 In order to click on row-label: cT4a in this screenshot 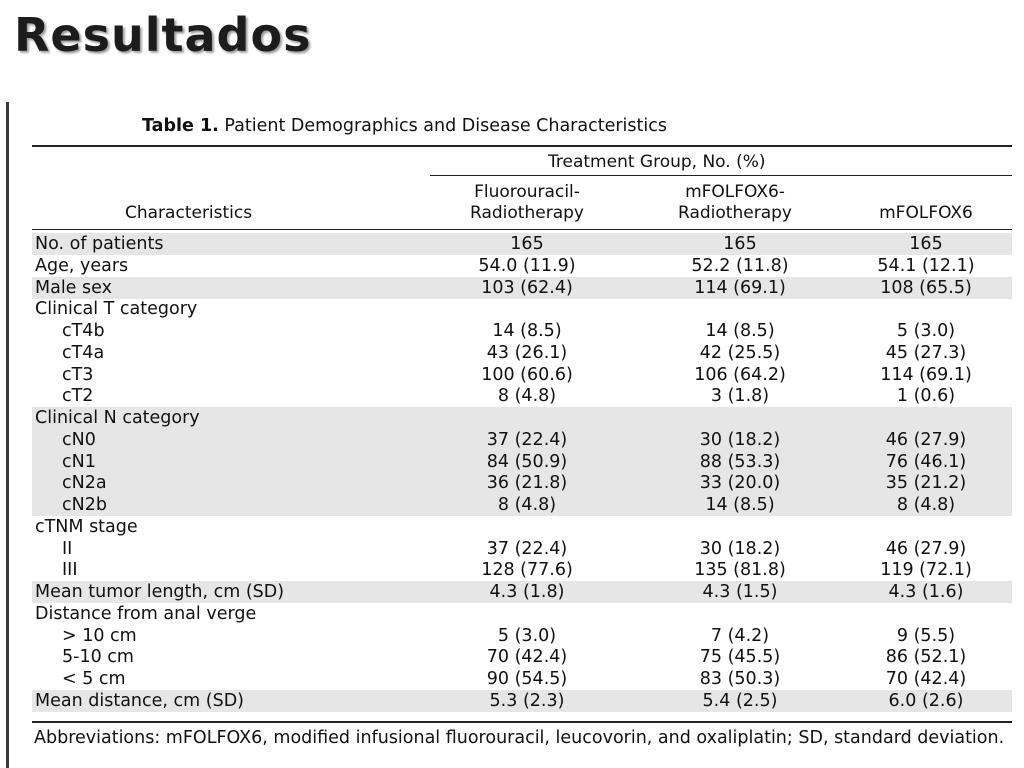, I will do `click(83, 352)`.